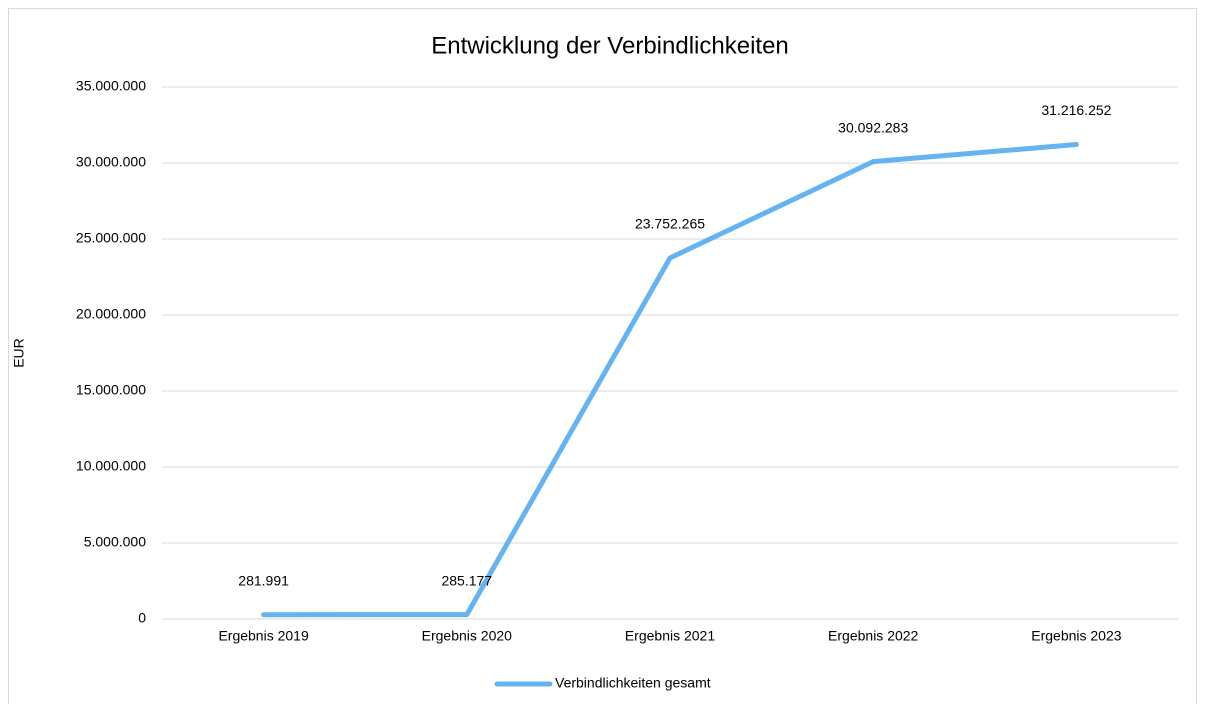 Image resolution: width=1205 pixels, height=704 pixels. Describe the element at coordinates (670, 636) in the screenshot. I see `x-tick-label: Ergebnis 2021` at that location.